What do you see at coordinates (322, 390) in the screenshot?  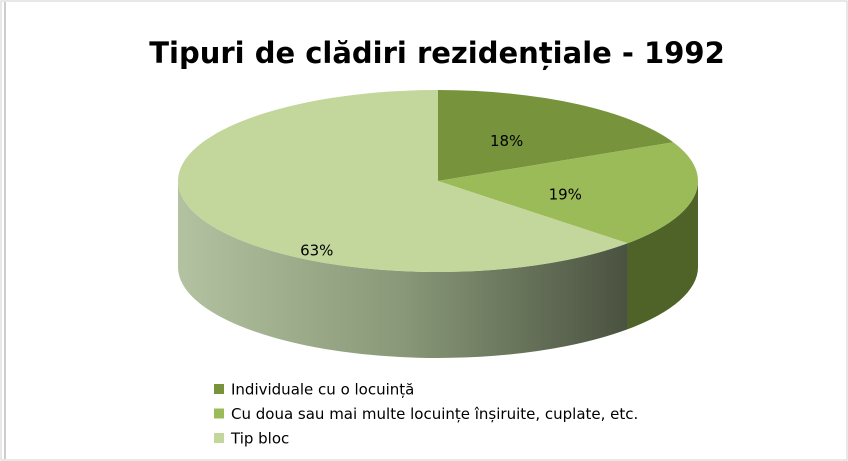 I see `legend-label: Individuale cu o locuință` at bounding box center [322, 390].